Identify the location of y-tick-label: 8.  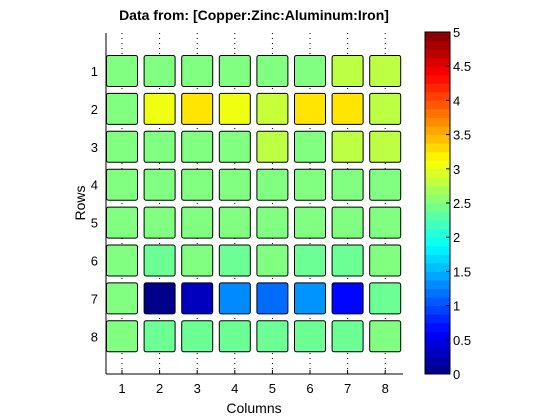
(94, 336).